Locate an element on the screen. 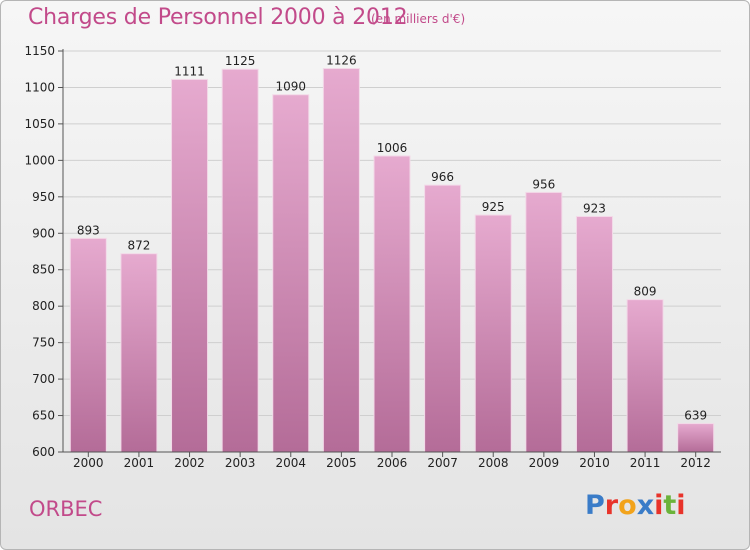 The image size is (750, 550). y-tick-label: 700 is located at coordinates (43, 379).